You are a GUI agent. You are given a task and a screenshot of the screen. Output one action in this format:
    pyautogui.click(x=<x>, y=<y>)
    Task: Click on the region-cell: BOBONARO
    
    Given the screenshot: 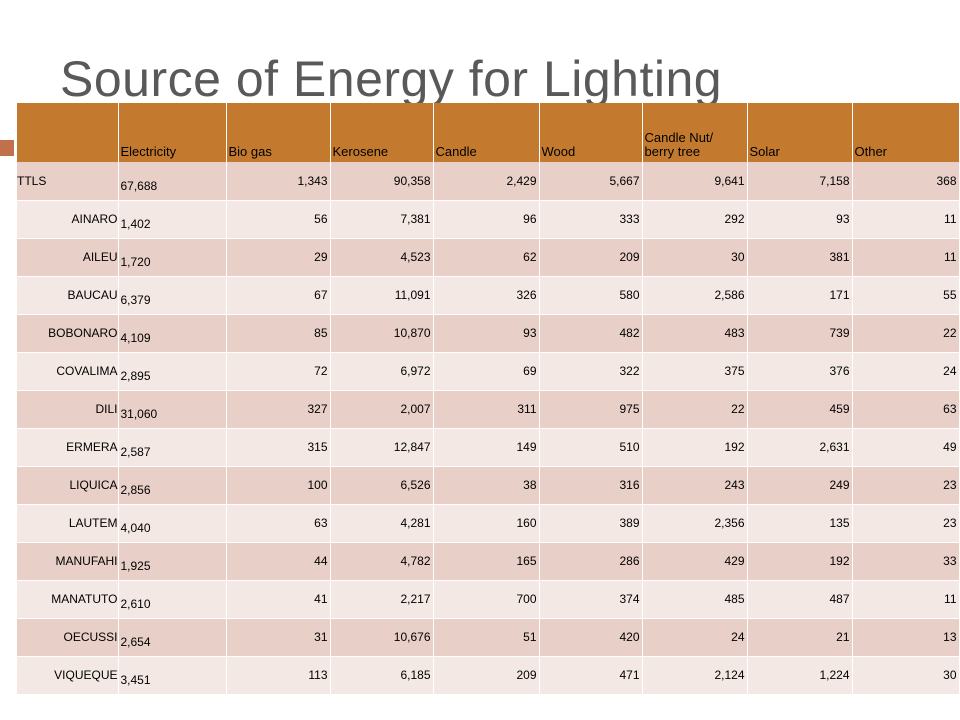 What is the action you would take?
    pyautogui.click(x=68, y=333)
    